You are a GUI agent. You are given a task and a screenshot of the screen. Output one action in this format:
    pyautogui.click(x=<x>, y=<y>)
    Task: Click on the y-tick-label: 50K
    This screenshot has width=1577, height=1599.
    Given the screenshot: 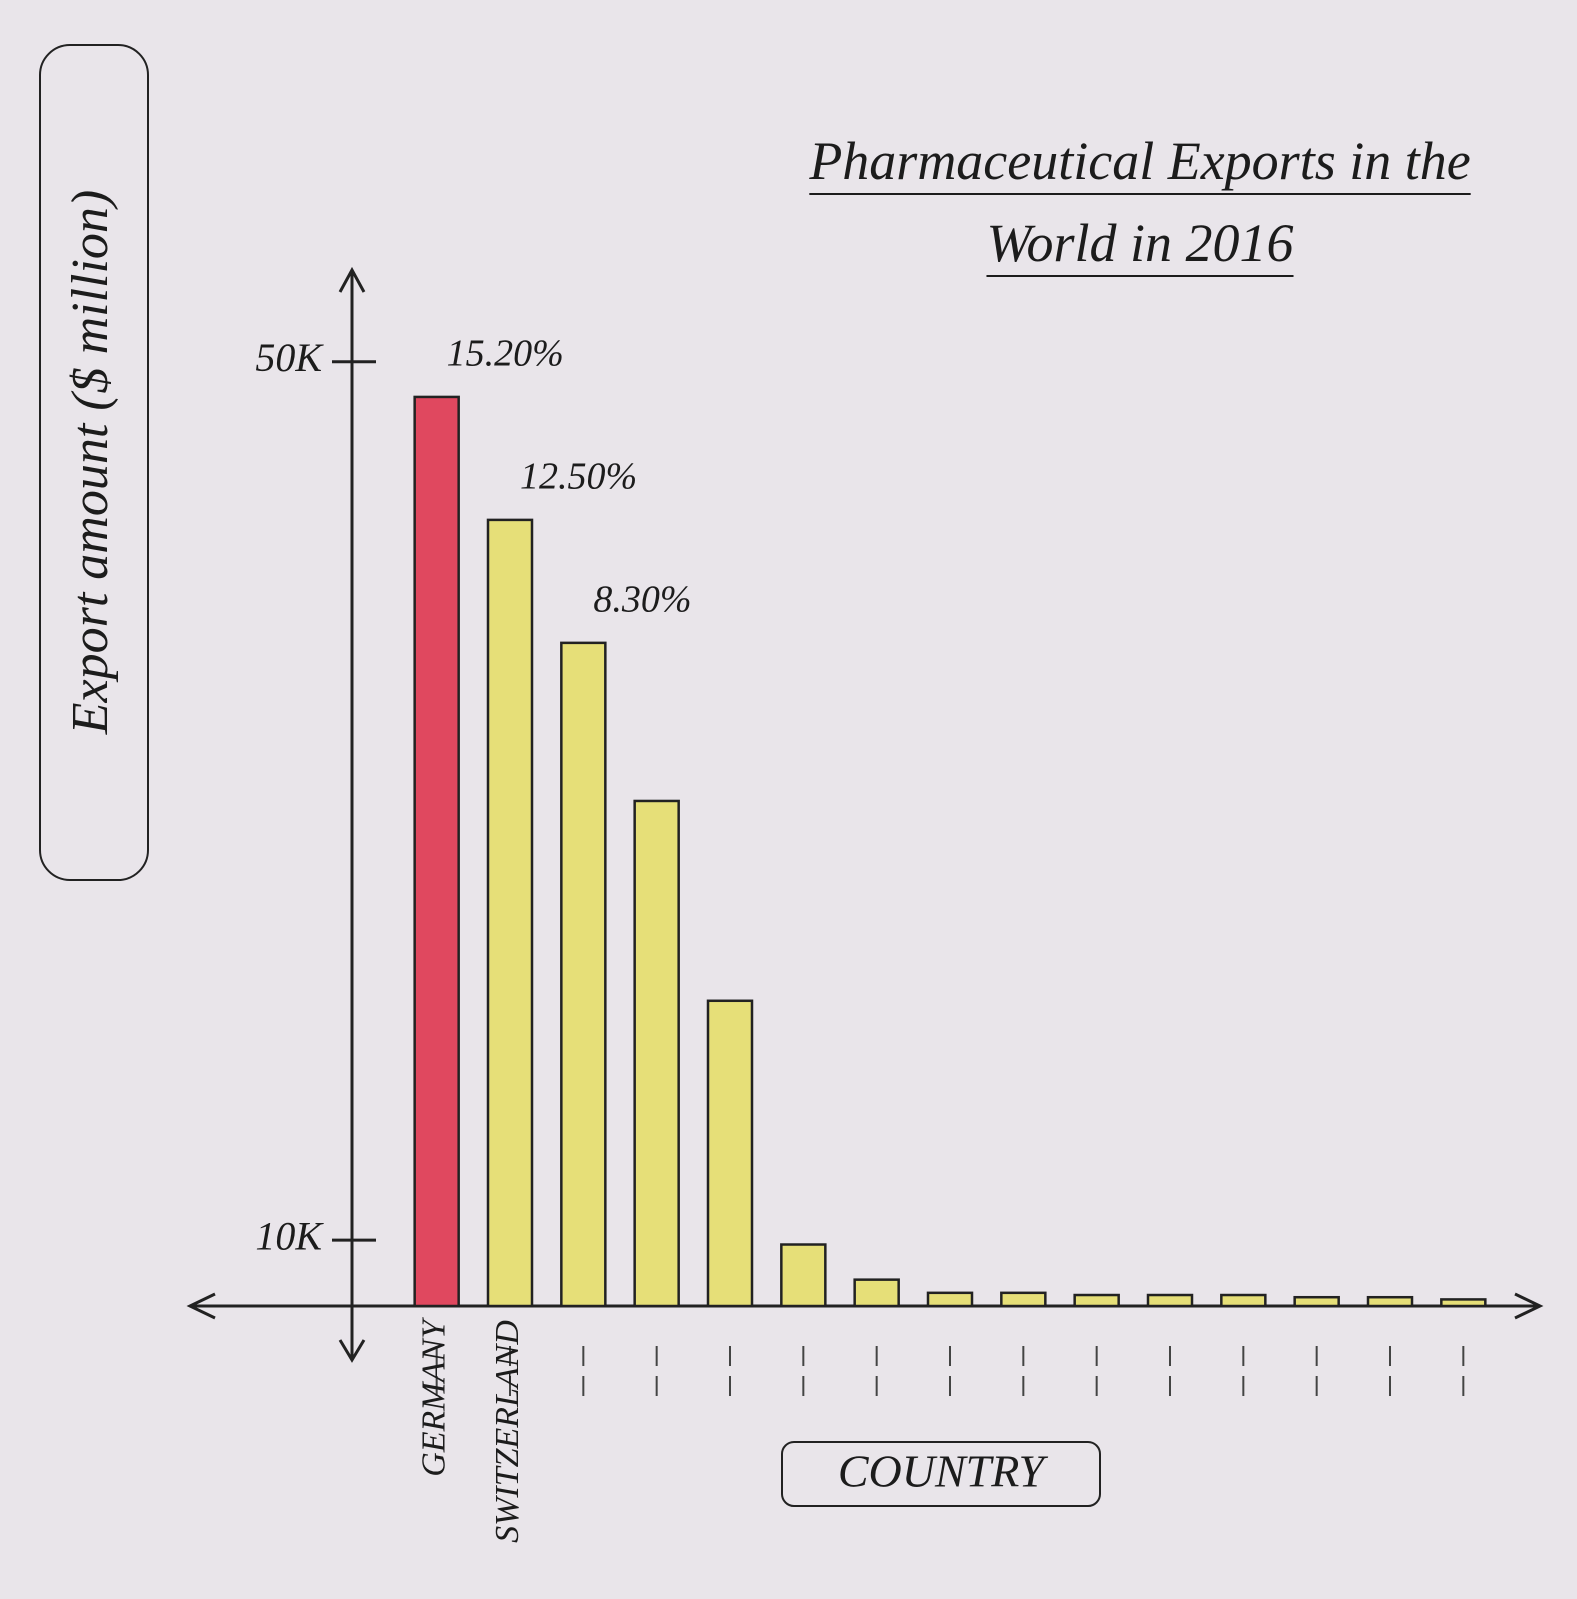 What is the action you would take?
    pyautogui.click(x=289, y=357)
    